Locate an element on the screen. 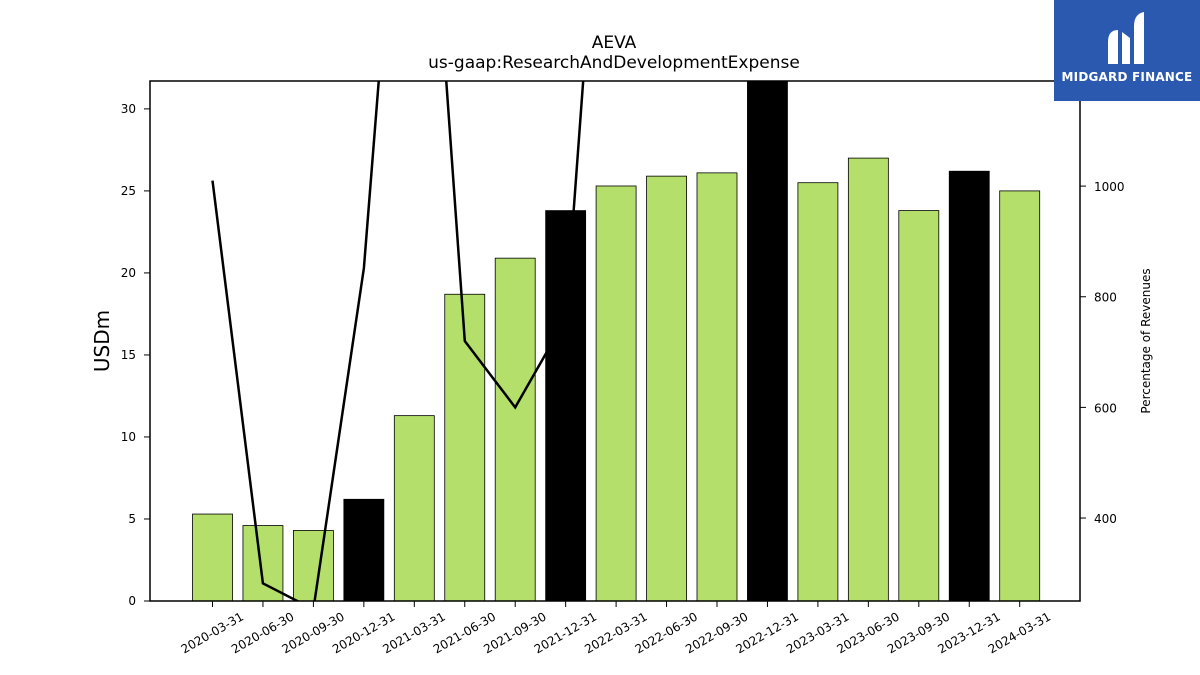 The image size is (1200, 675). y2-tick-label: 800 is located at coordinates (1105, 298).